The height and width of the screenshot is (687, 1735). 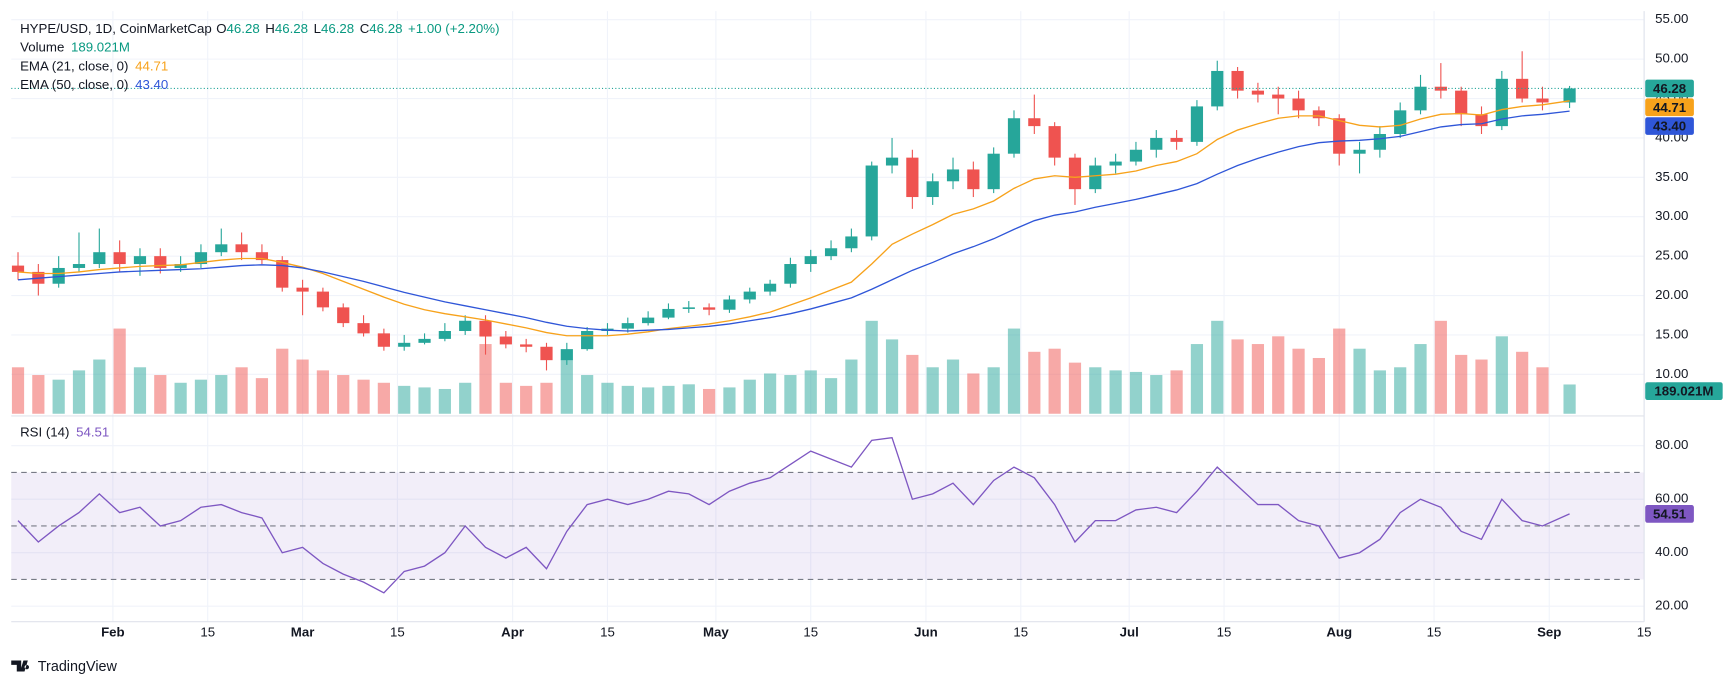 What do you see at coordinates (221, 27) in the screenshot?
I see `quote-key: O` at bounding box center [221, 27].